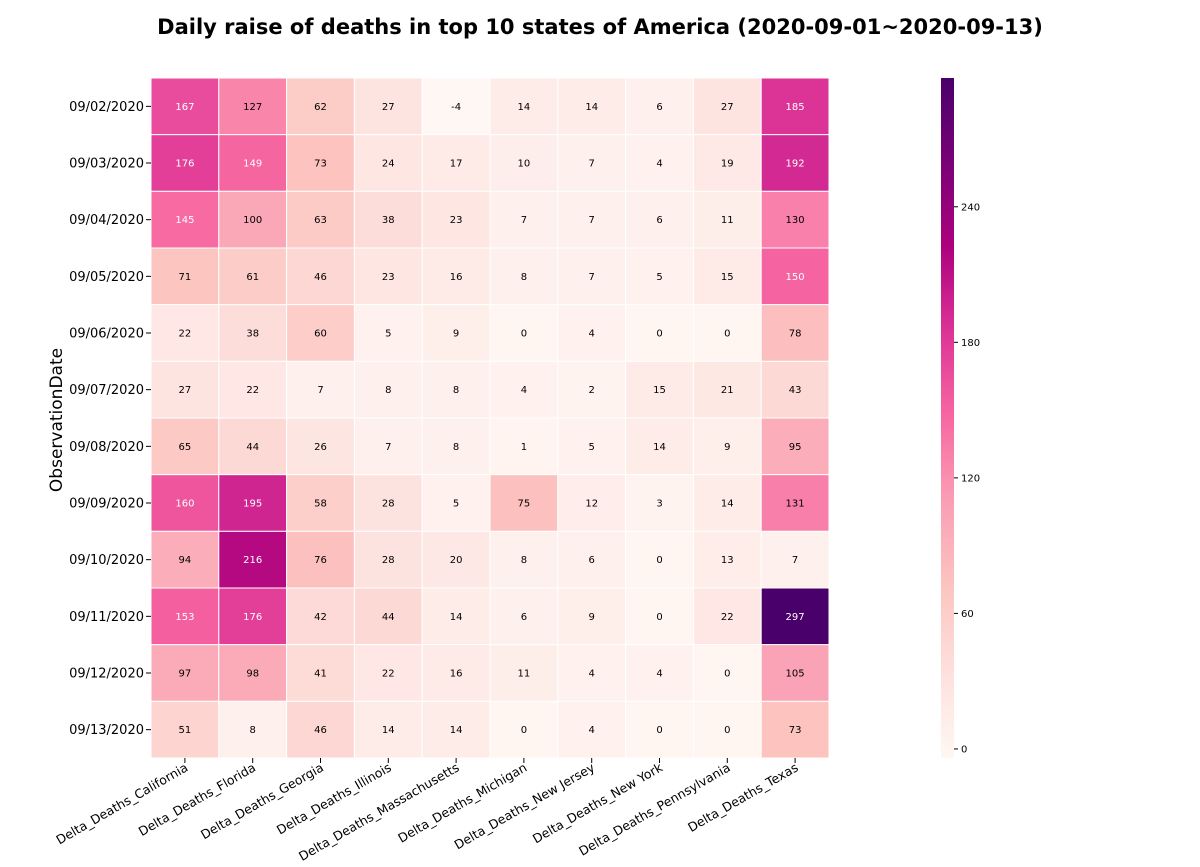 This screenshot has width=1200, height=867. I want to click on cell-value-label: 15, so click(727, 277).